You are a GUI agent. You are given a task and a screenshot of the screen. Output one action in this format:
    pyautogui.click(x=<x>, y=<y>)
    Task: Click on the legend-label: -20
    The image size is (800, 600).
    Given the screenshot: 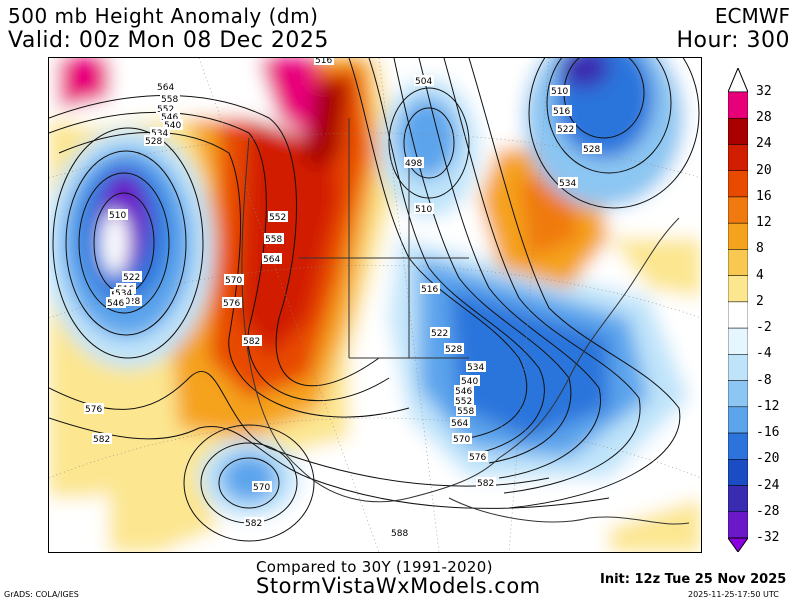 What is the action you would take?
    pyautogui.click(x=768, y=459)
    